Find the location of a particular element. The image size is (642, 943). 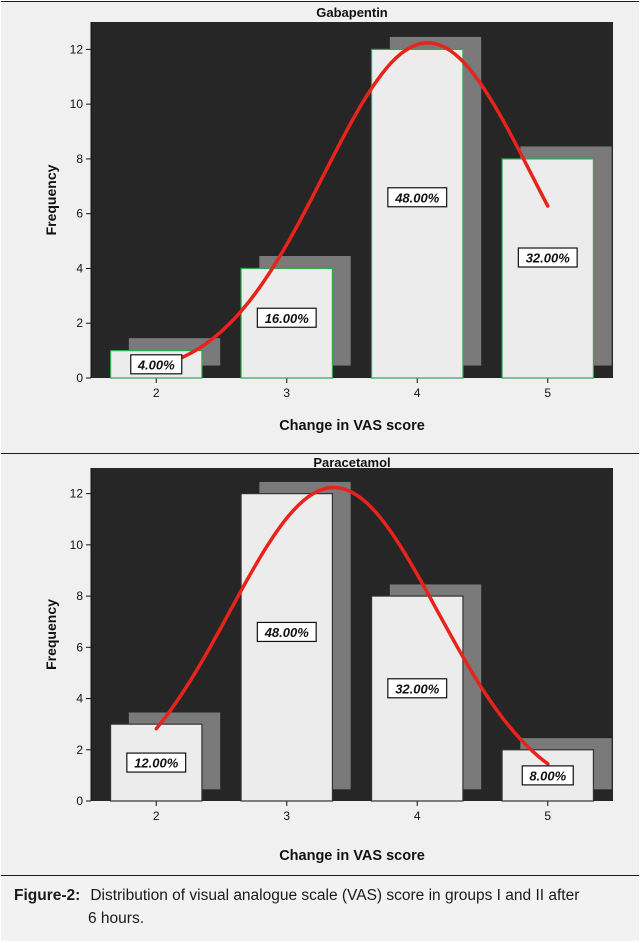

caption-box is located at coordinates (320, 908).